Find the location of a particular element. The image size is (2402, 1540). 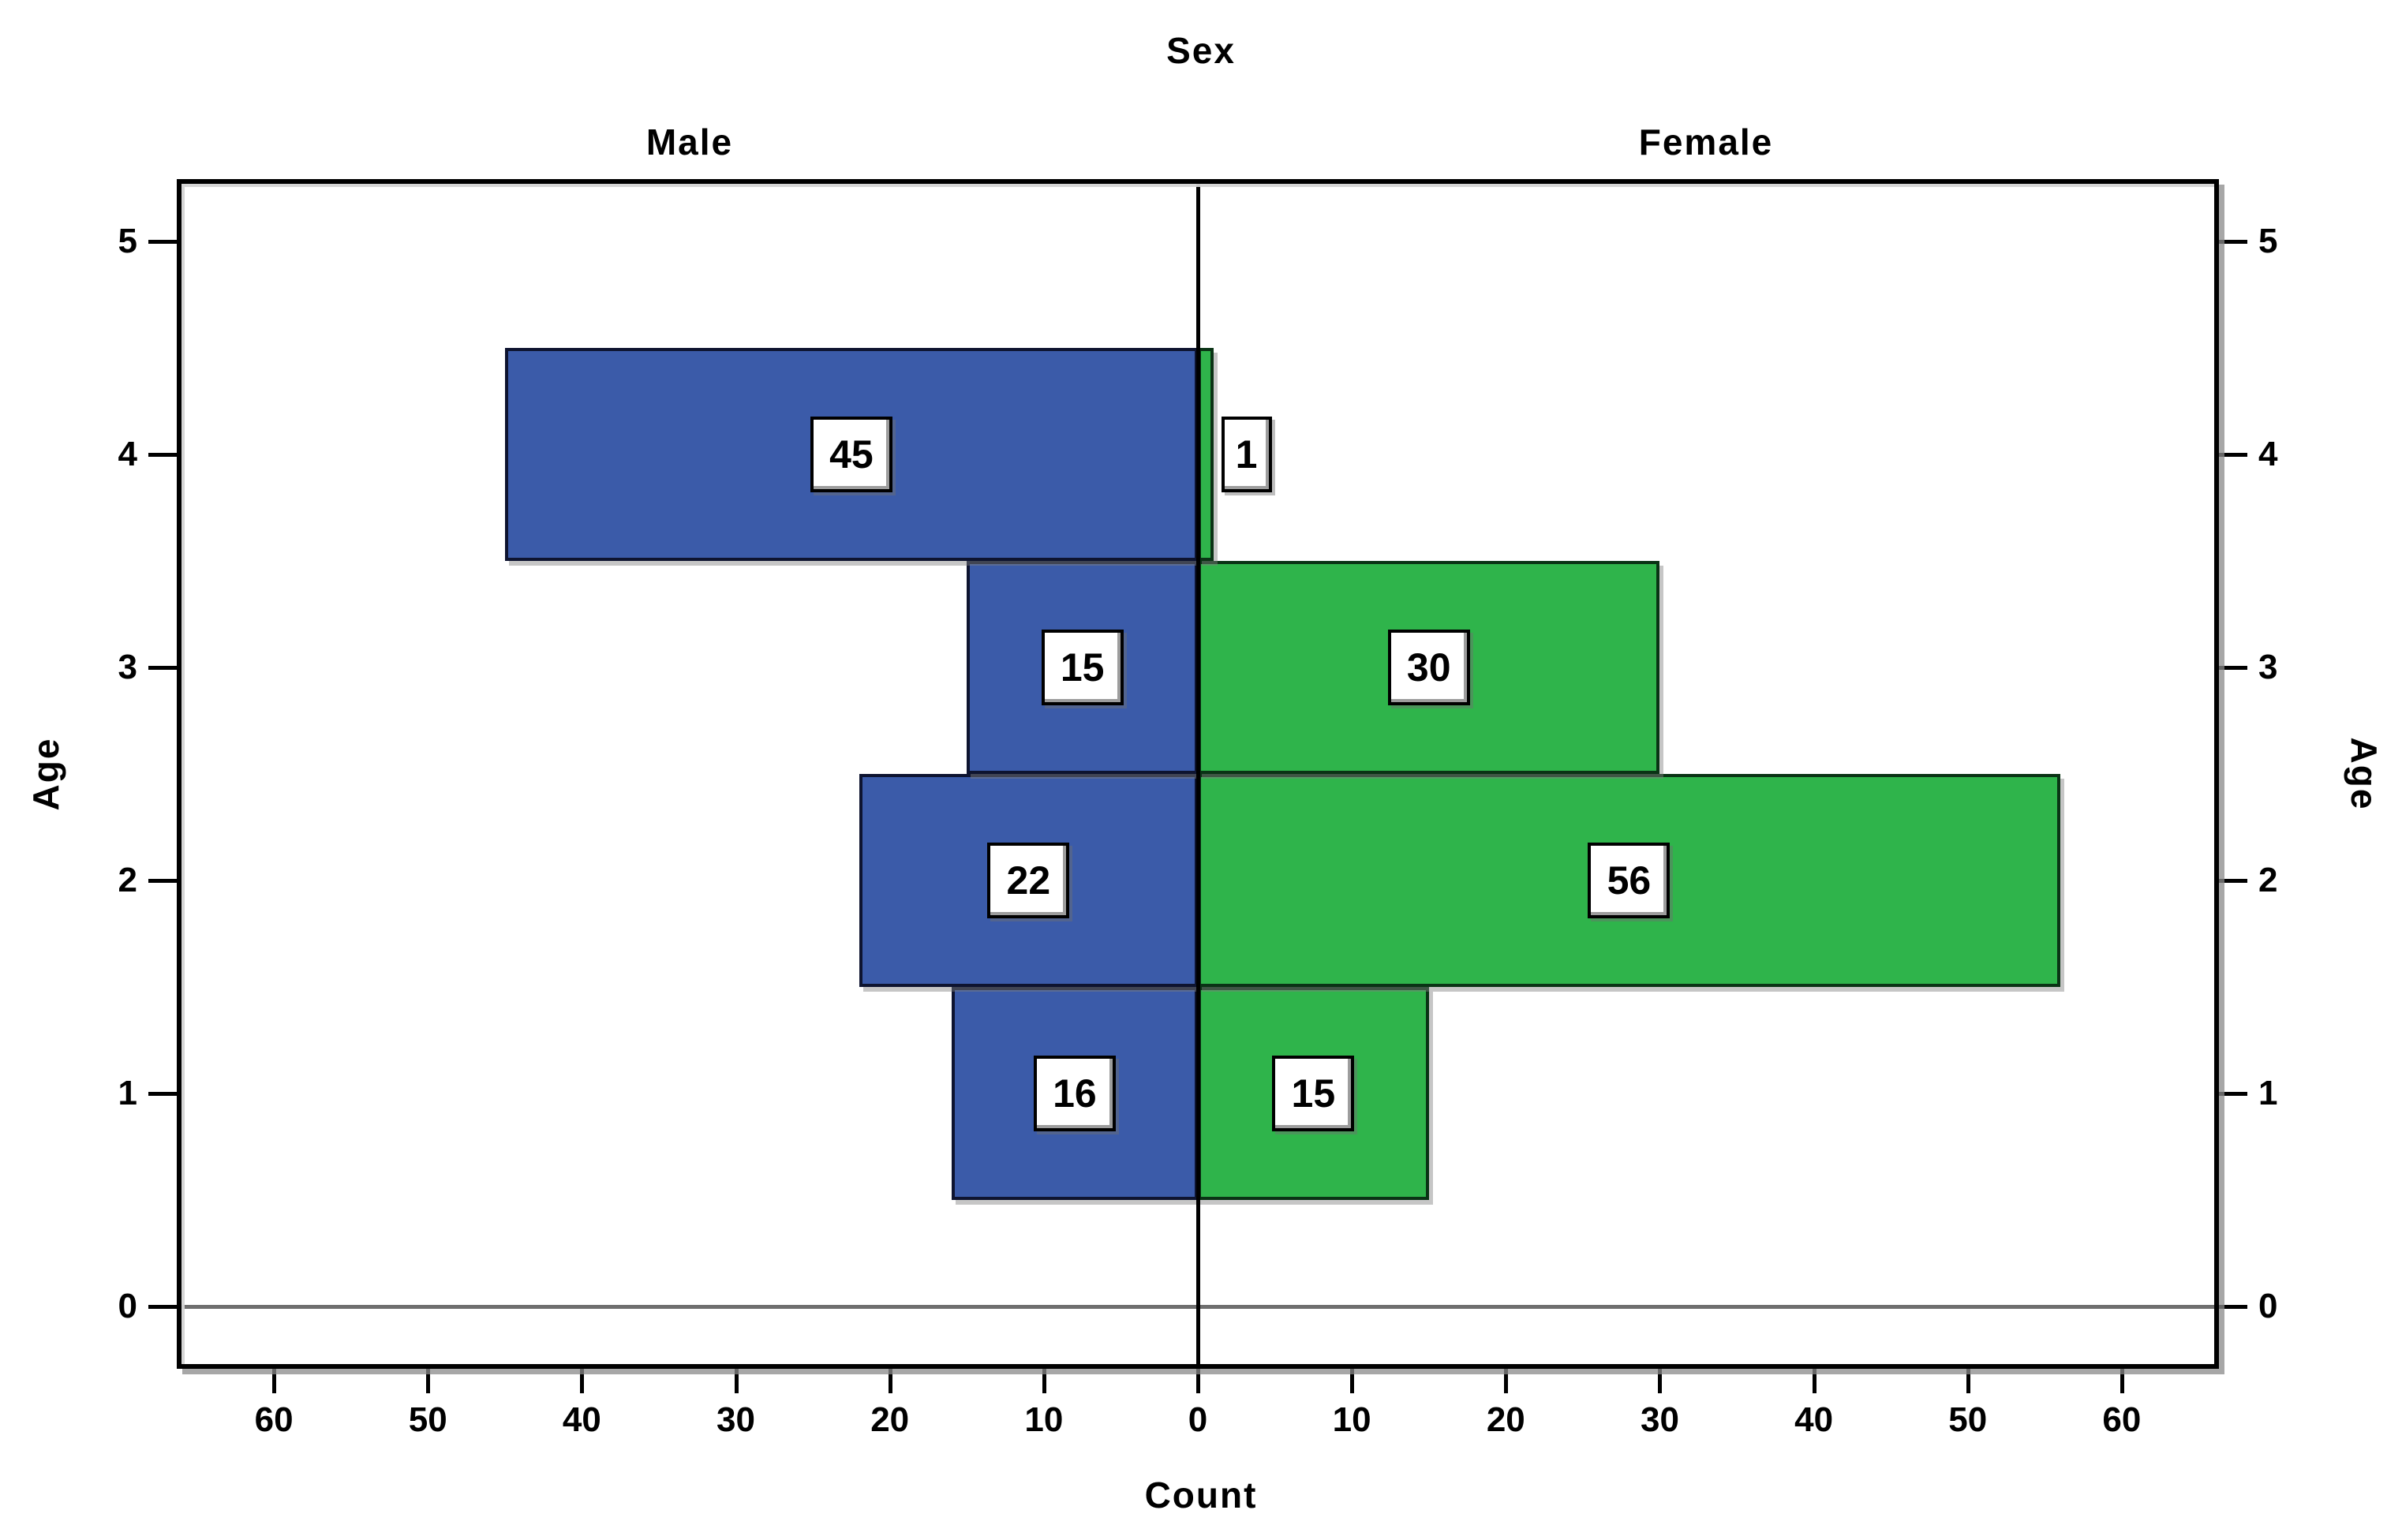

bar-label-male-age-2: 22 is located at coordinates (1028, 881).